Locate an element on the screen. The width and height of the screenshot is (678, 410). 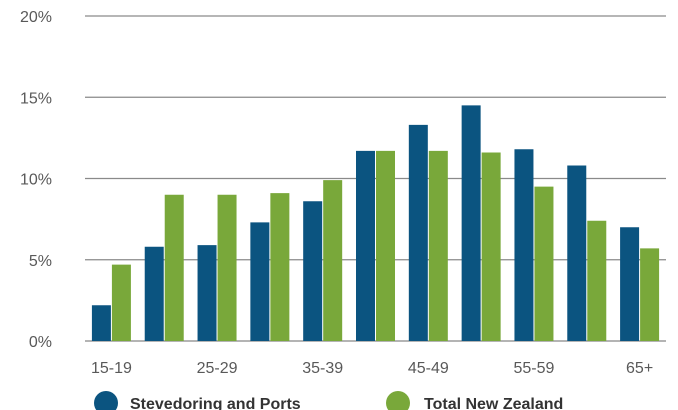
y-axis-ticks: 0% 5% 10% 15% 20% is located at coordinates (36, 180).